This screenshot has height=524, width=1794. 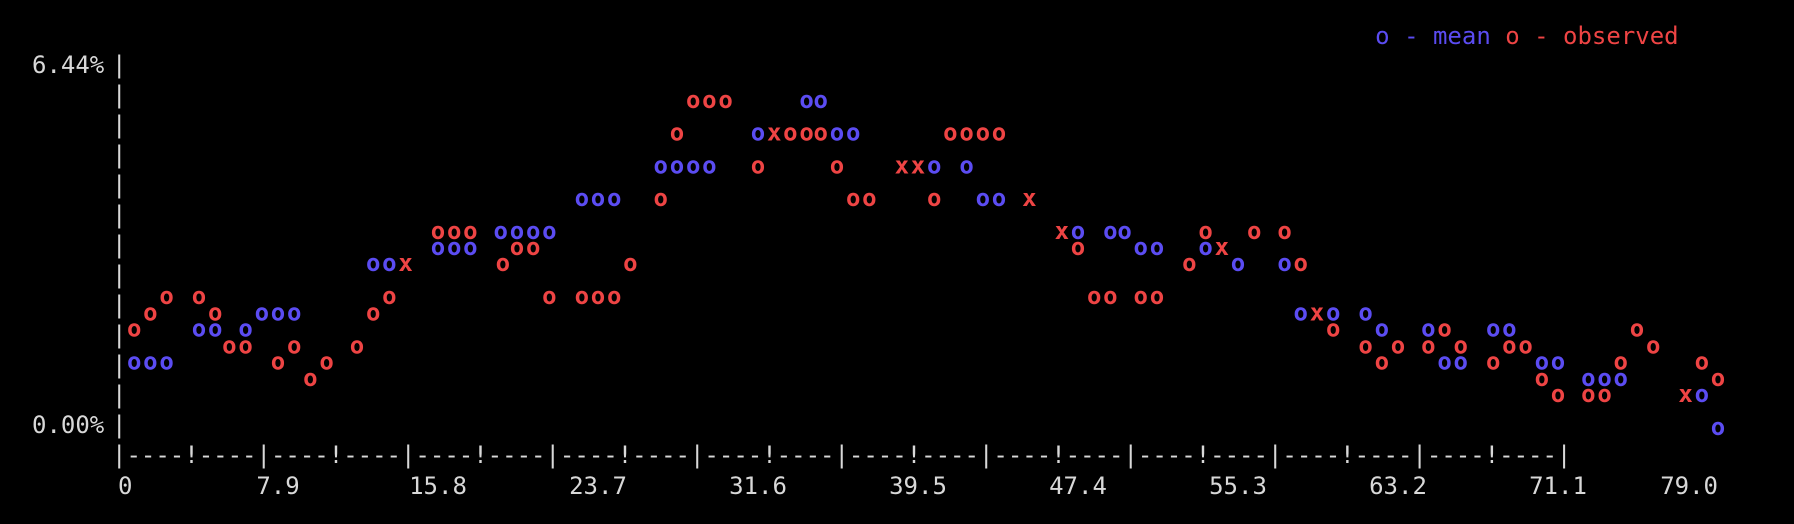 What do you see at coordinates (758, 486) in the screenshot?
I see `x-tick-label: 31.6` at bounding box center [758, 486].